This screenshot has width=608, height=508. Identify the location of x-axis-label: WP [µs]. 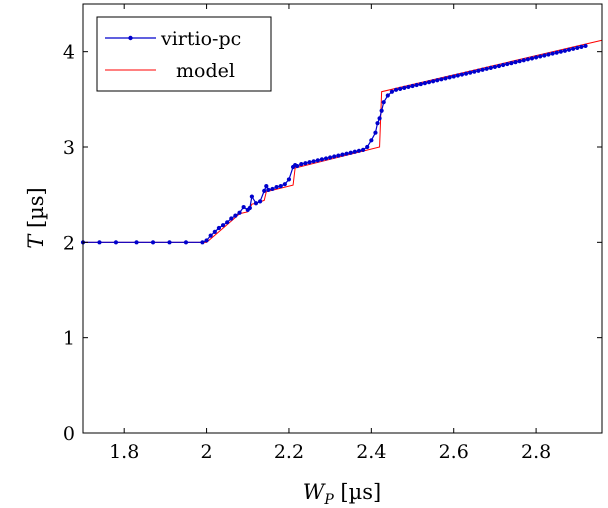
(342, 494).